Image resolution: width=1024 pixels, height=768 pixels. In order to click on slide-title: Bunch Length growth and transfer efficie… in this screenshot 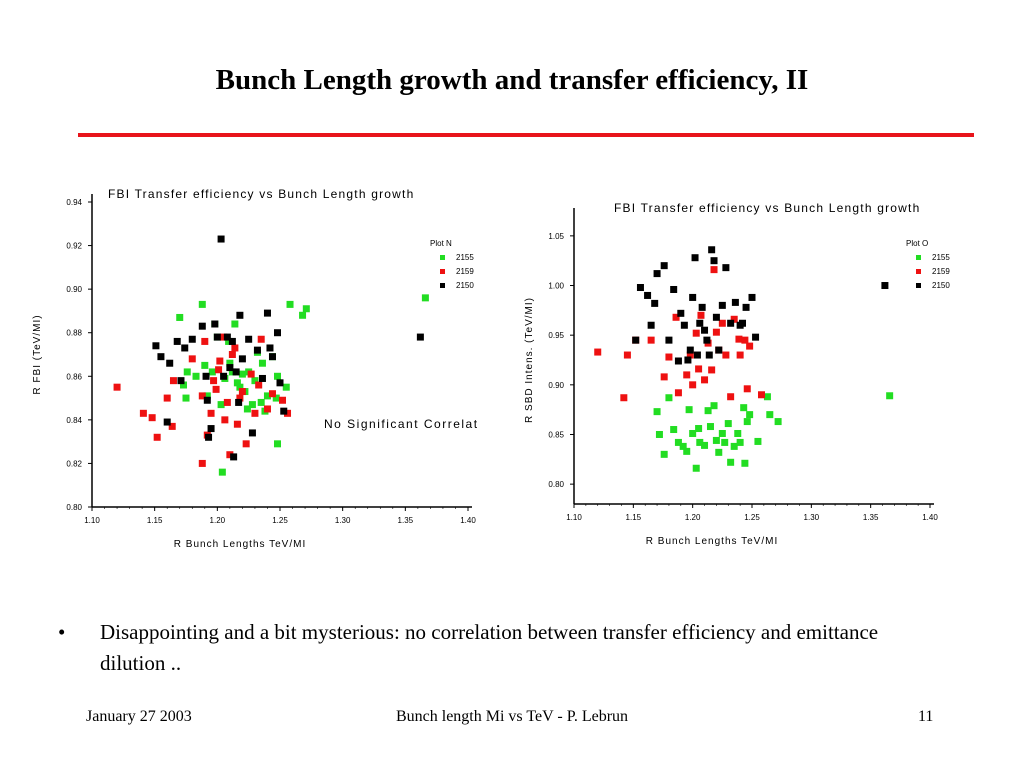, I will do `click(512, 80)`.